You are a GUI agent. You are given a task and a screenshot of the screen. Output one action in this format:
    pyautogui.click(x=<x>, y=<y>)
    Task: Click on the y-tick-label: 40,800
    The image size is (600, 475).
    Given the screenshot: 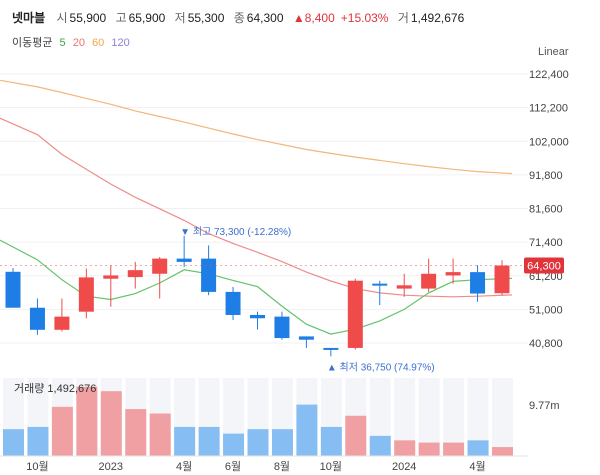 What is the action you would take?
    pyautogui.click(x=546, y=344)
    